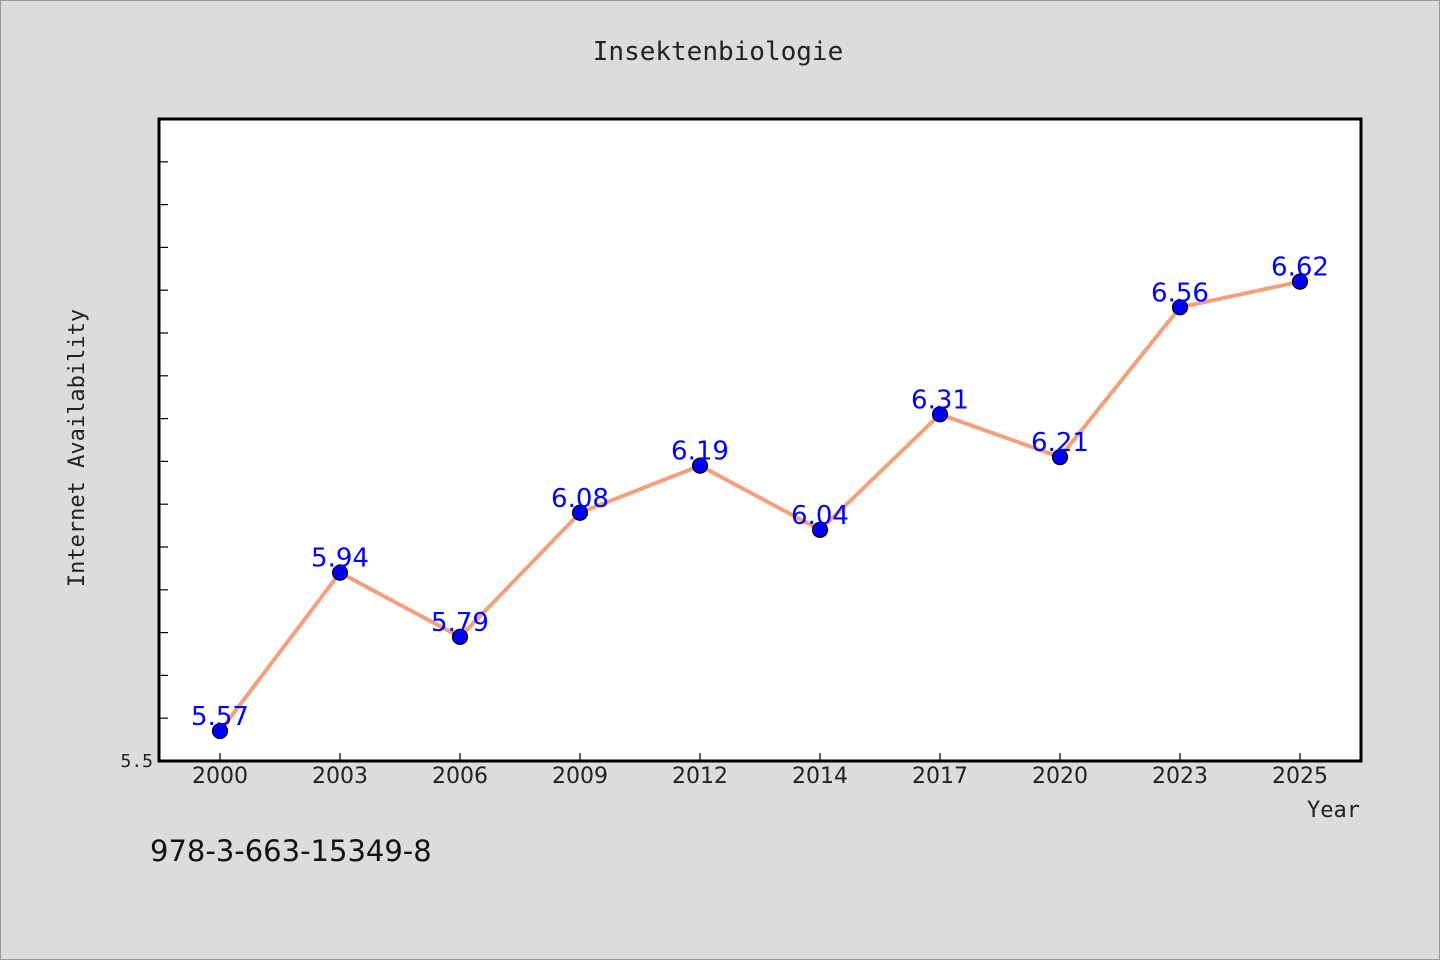 This screenshot has height=960, width=1440. I want to click on data-label: 5.57, so click(220, 717).